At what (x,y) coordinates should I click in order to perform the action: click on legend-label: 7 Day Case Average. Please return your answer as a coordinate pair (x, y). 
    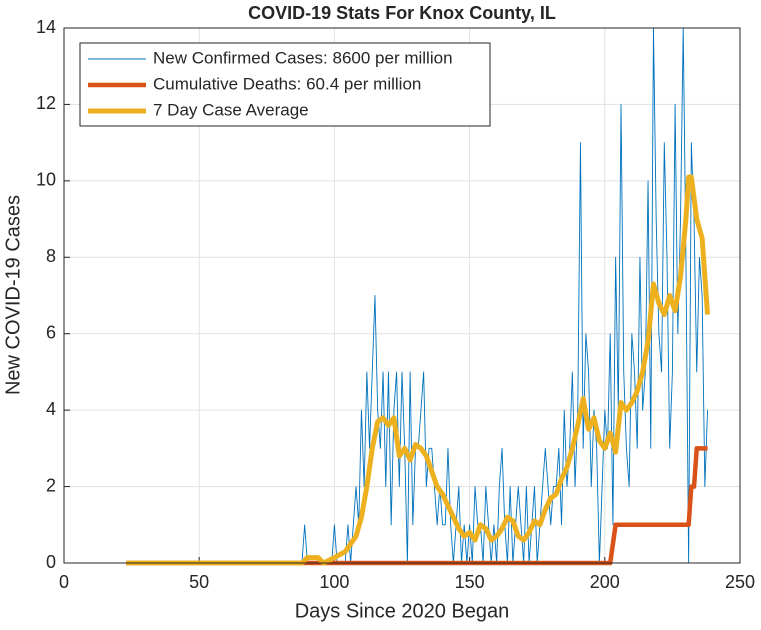
    Looking at the image, I should click on (231, 109).